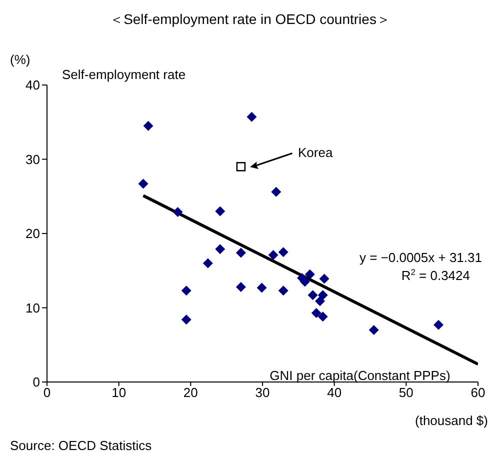 Image resolution: width=500 pixels, height=454 pixels. What do you see at coordinates (124, 74) in the screenshot?
I see `y-axis-title: Self-employment rate` at bounding box center [124, 74].